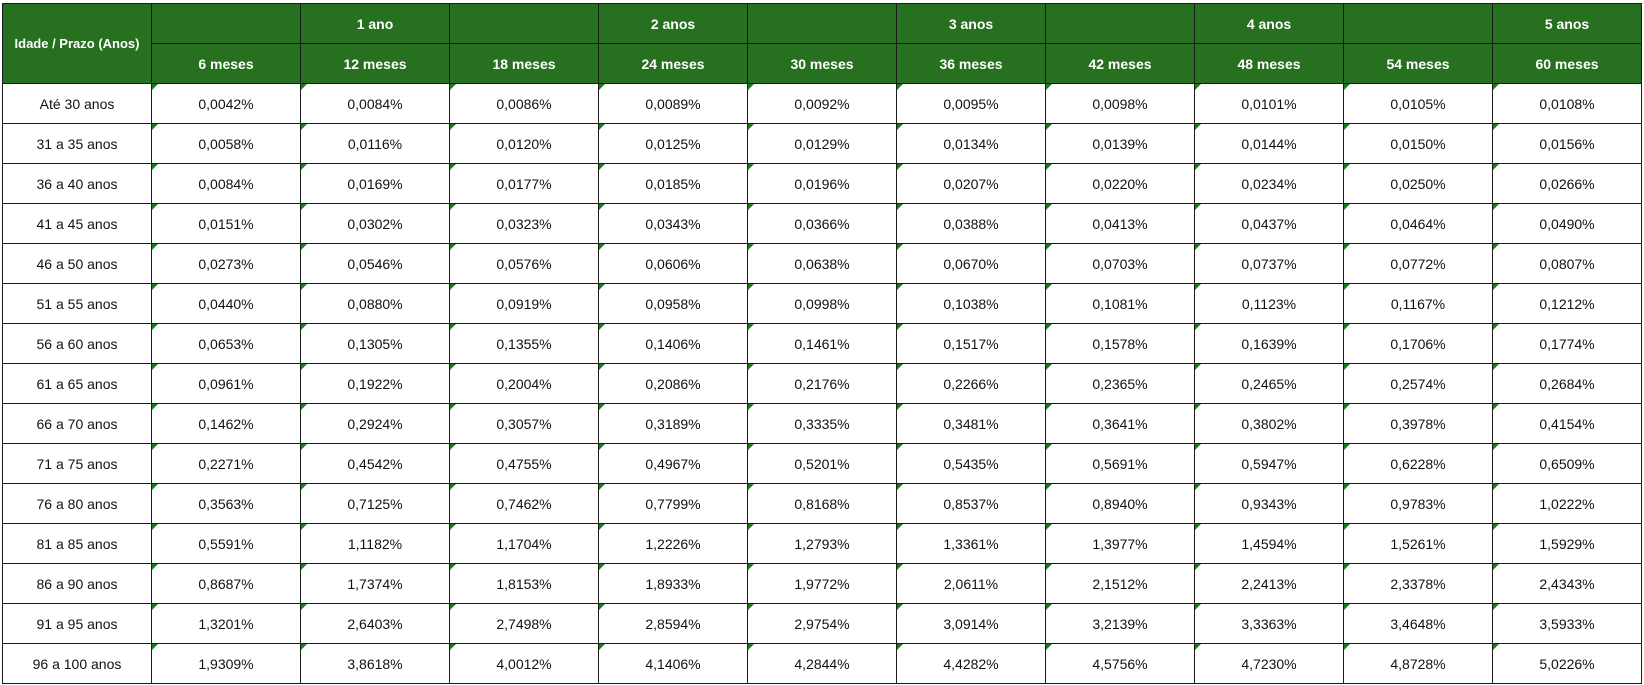 The height and width of the screenshot is (685, 1644). Describe the element at coordinates (1120, 103) in the screenshot. I see `rate-cell: 0,0098%` at that location.